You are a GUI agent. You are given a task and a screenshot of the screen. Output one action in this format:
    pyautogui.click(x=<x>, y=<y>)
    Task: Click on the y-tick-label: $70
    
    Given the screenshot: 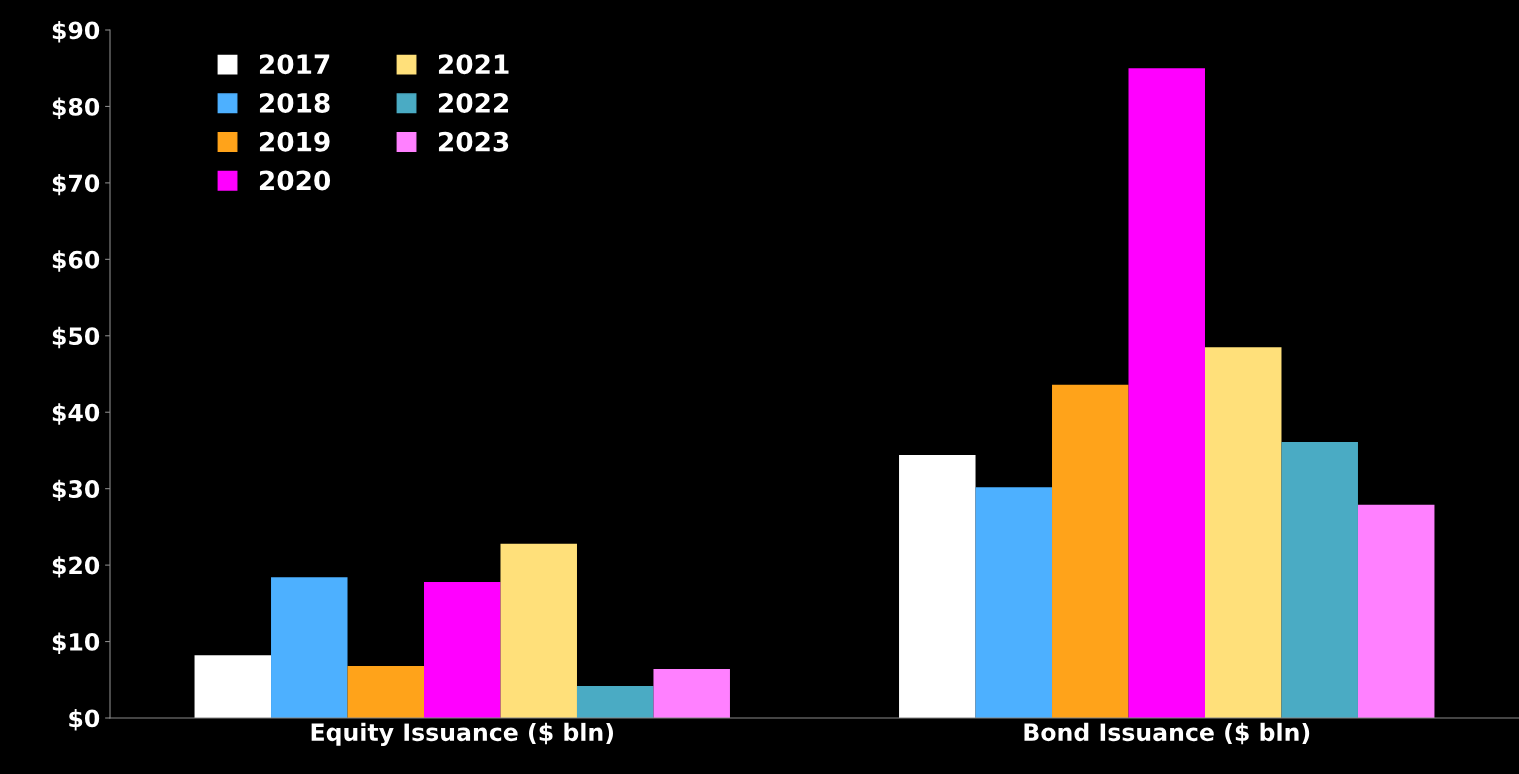 What is the action you would take?
    pyautogui.click(x=76, y=184)
    